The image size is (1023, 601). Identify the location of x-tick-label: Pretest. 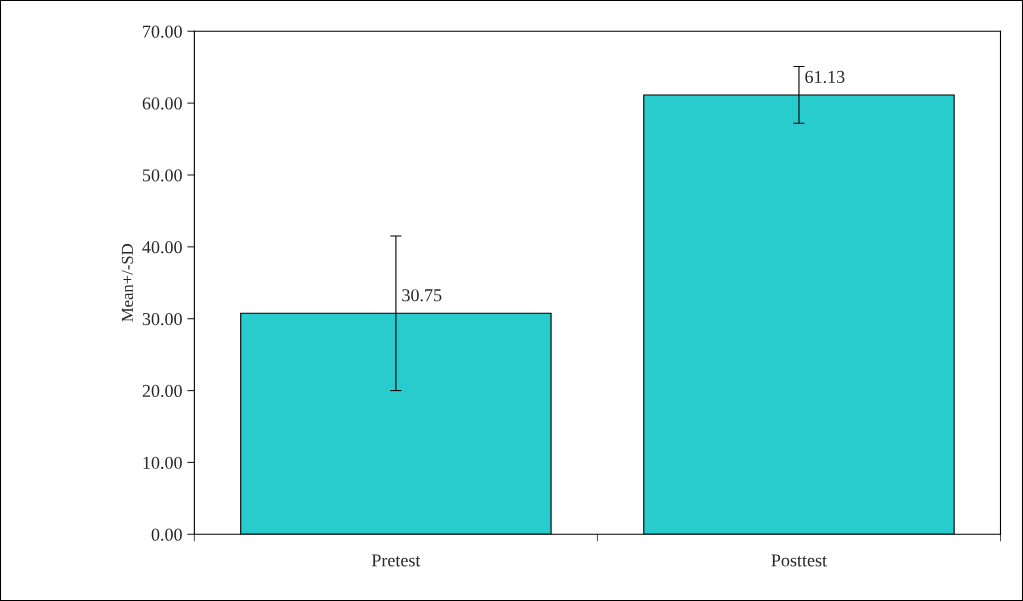
(396, 560).